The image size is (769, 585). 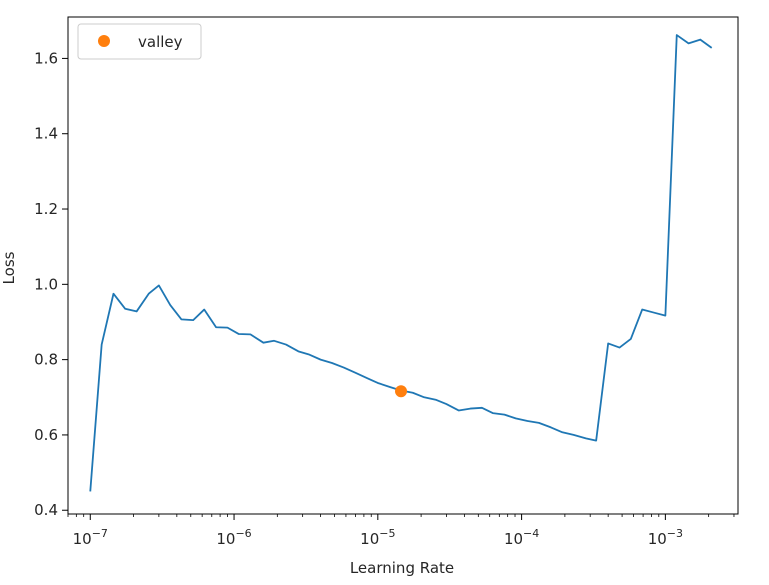 I want to click on legend-label-valley: valley, so click(x=160, y=42).